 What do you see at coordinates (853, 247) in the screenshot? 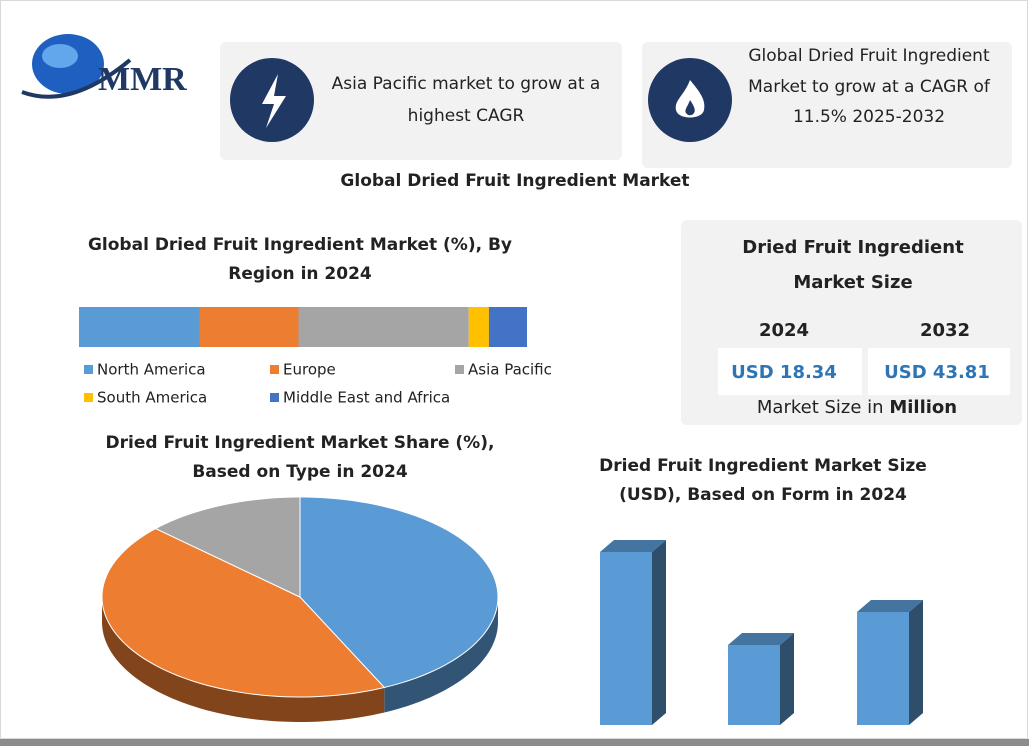
I see `market-size-title: Dried Fruit Ingredient` at bounding box center [853, 247].